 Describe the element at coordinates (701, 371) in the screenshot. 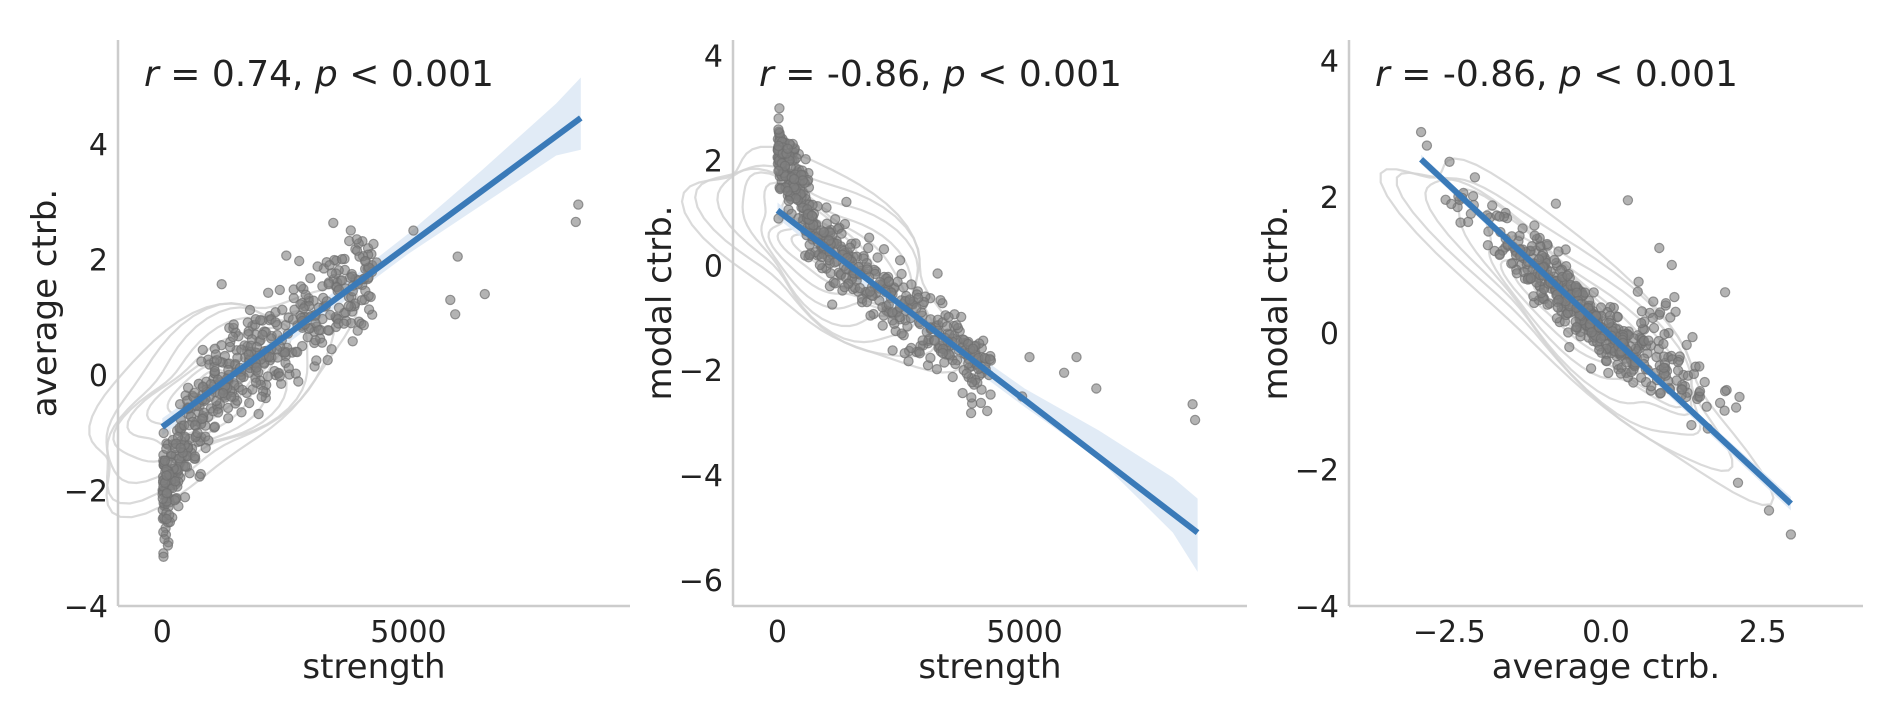

I see `y-tick-label: −2` at that location.